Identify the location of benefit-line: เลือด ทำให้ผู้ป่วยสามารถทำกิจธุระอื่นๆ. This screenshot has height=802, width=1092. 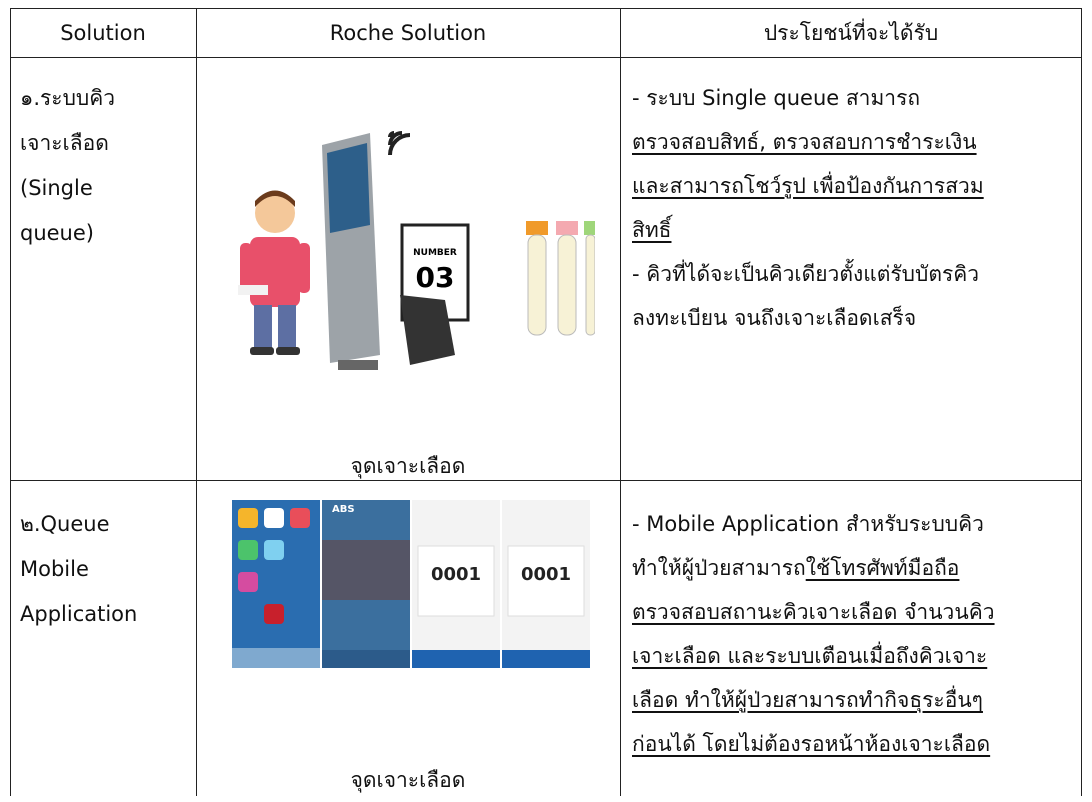
(807, 700).